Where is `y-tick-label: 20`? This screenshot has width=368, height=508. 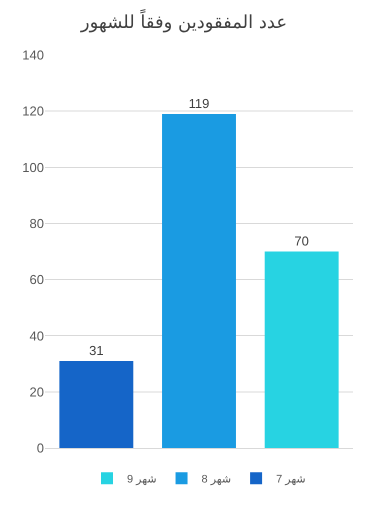
y-tick-label: 20 is located at coordinates (37, 392).